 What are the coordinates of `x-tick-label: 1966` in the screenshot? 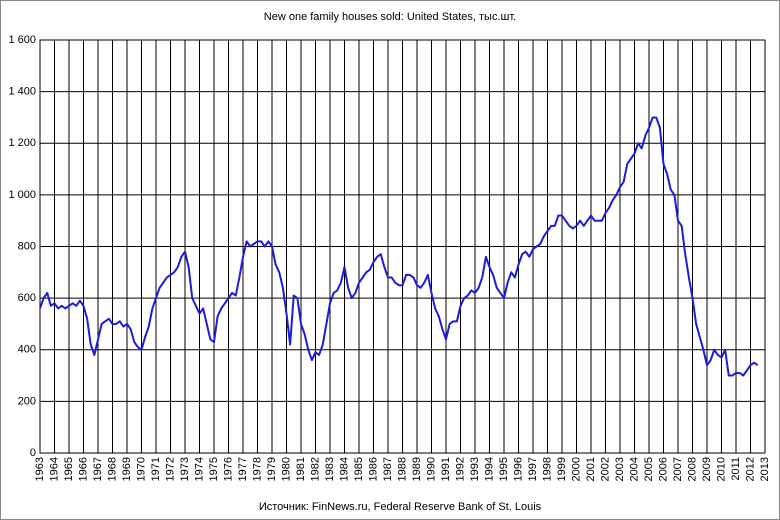 It's located at (83, 469).